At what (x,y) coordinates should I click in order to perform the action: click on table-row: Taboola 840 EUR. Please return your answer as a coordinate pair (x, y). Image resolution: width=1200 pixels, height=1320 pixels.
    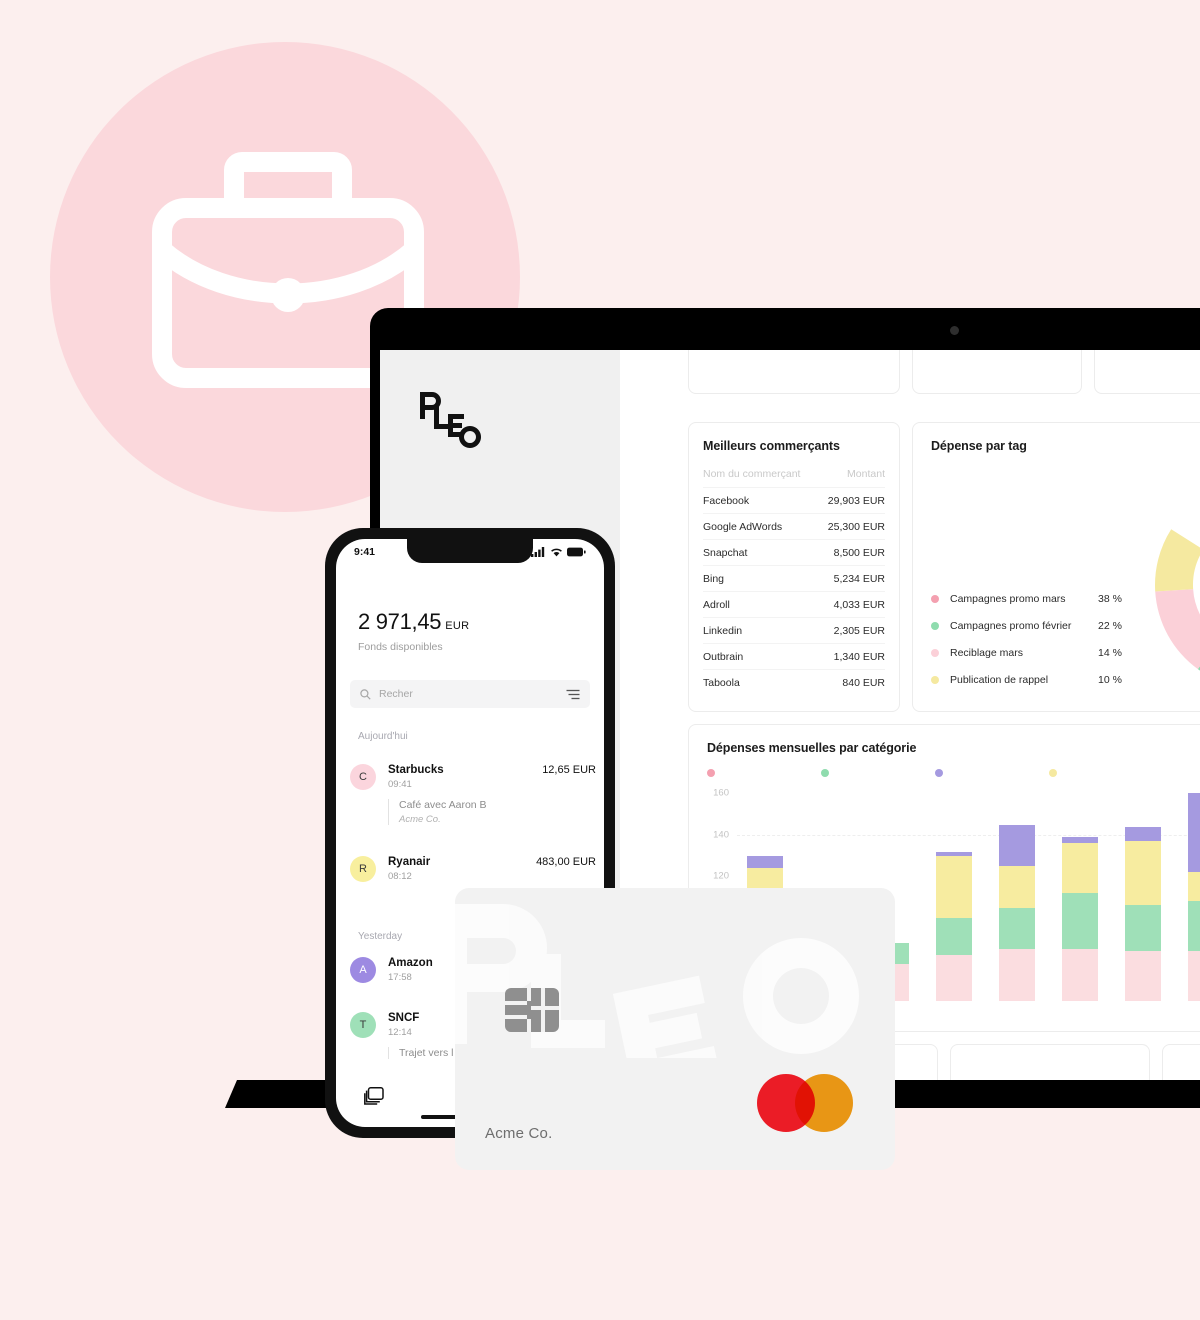
    Looking at the image, I should click on (794, 682).